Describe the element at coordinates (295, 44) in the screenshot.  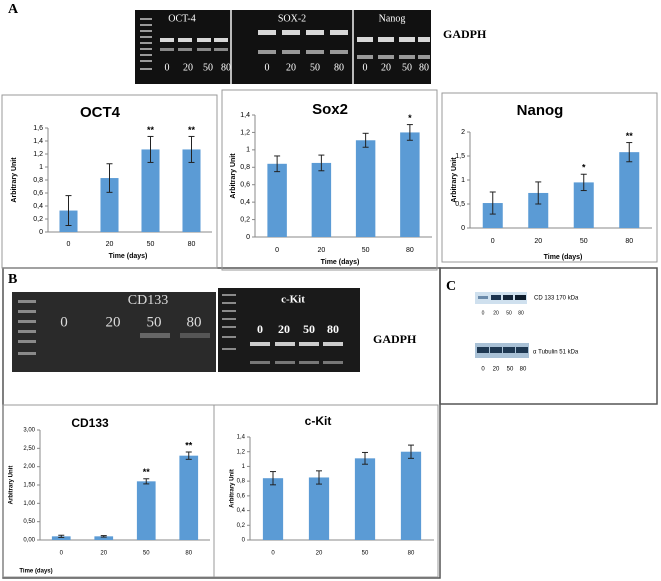
I see `gel-bands` at that location.